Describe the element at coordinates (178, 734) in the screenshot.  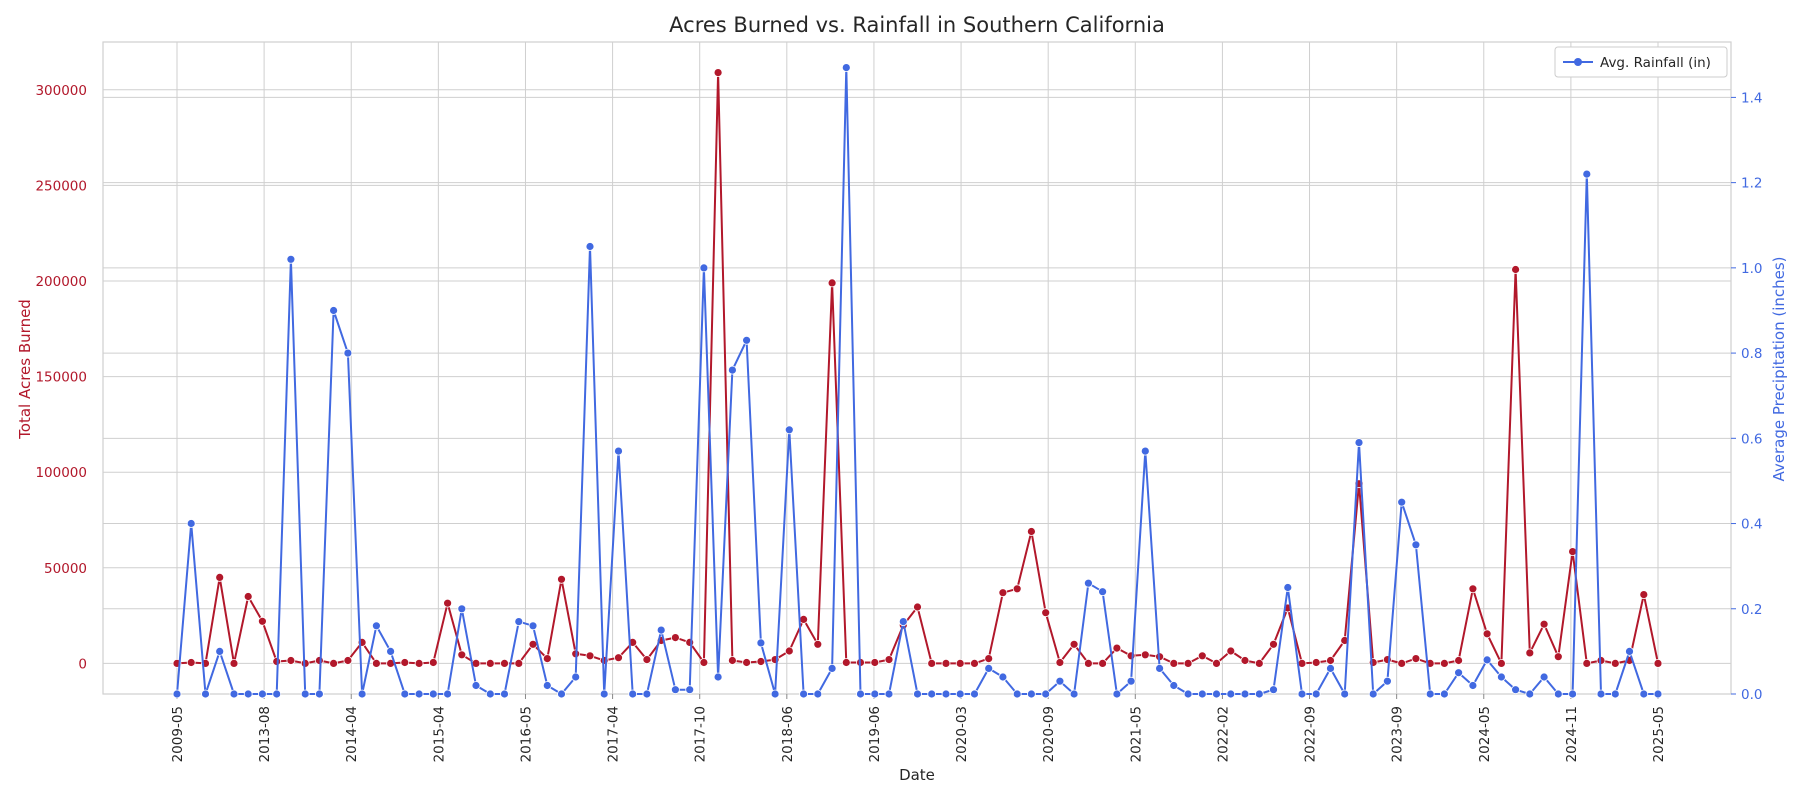
I see `x-tick-label: 2009-05` at that location.